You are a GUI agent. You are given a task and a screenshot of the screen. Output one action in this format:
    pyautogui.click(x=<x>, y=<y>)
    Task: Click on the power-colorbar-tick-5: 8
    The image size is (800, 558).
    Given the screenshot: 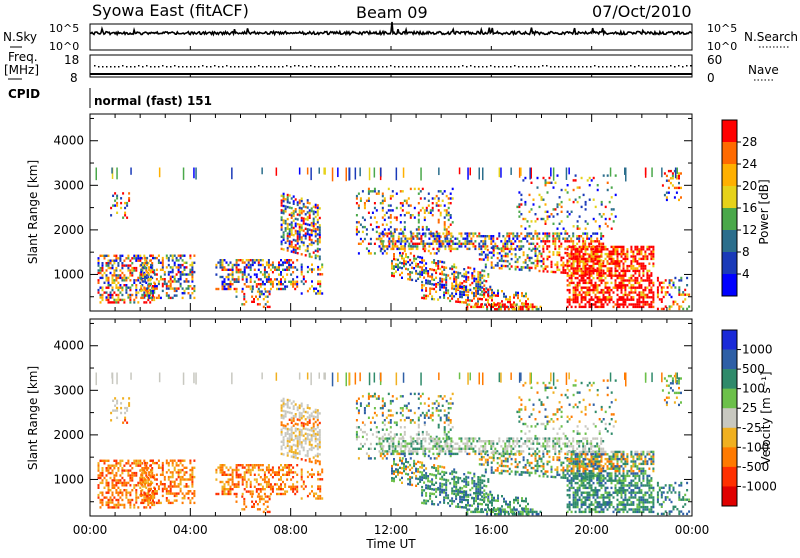 What is the action you would take?
    pyautogui.click(x=746, y=252)
    